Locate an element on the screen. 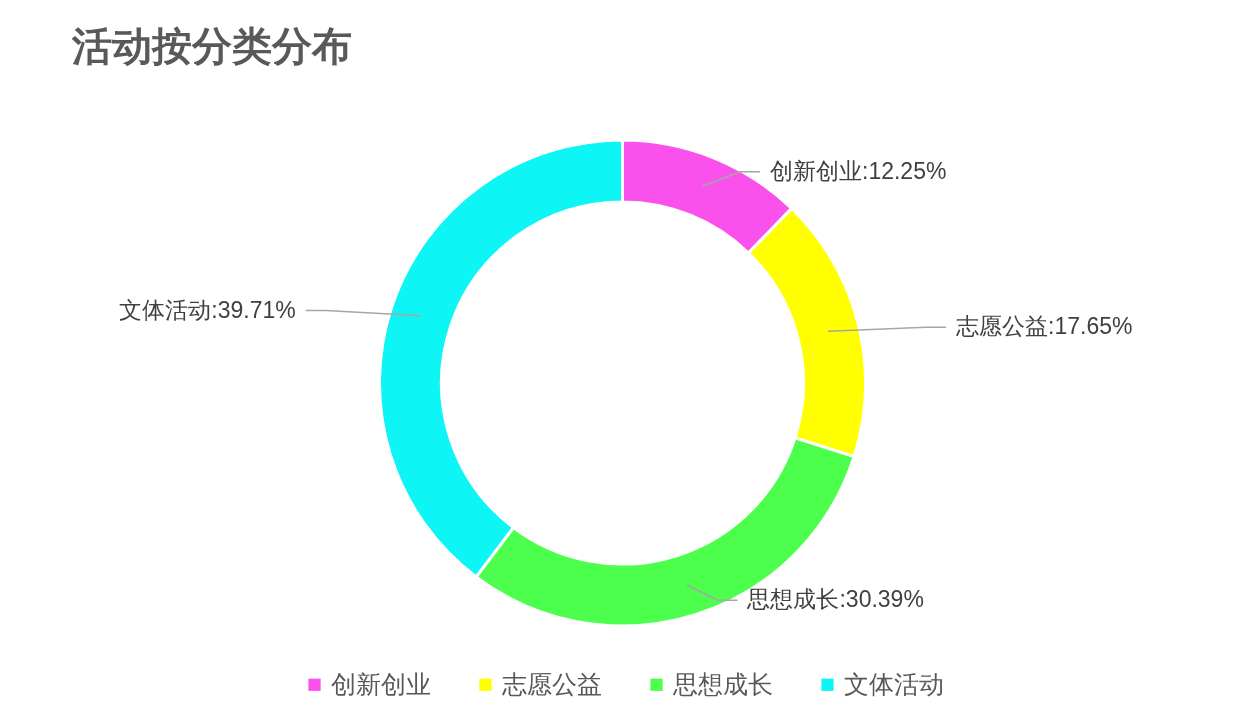 This screenshot has width=1245, height=727. legend-label: 志愿公益 is located at coordinates (552, 683).